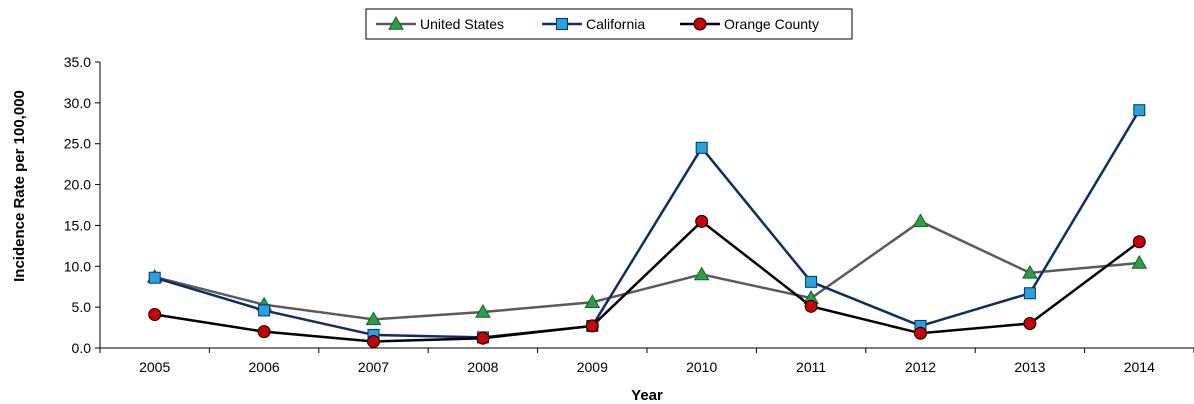 Image resolution: width=1194 pixels, height=404 pixels. Describe the element at coordinates (646, 361) in the screenshot. I see `x-axis: 2005 2006 2007 2008 2009 2010 2011 2012 2013 2014` at that location.